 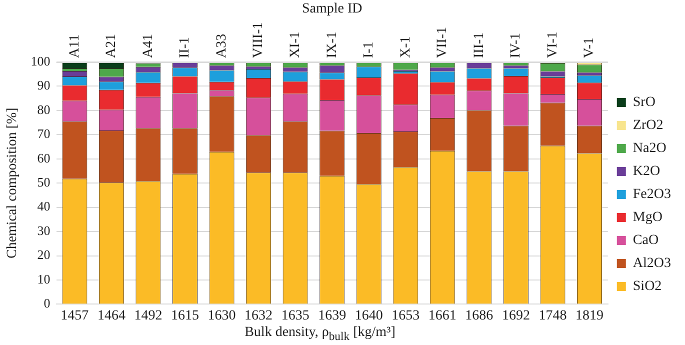 What do you see at coordinates (43, 206) in the screenshot?
I see `y-tick-label: 40` at bounding box center [43, 206].